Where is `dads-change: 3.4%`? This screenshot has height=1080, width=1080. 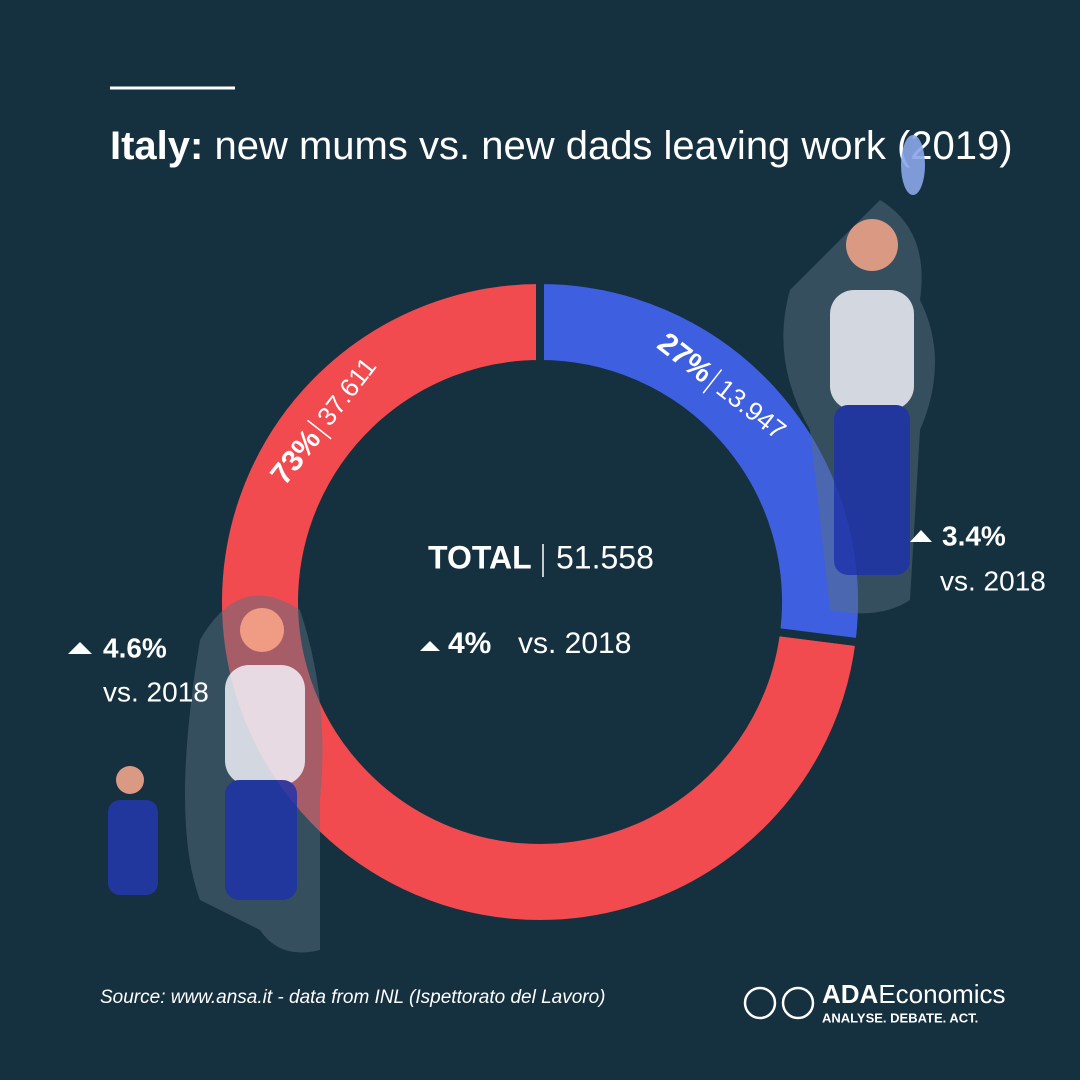 dads-change: 3.4% is located at coordinates (974, 535).